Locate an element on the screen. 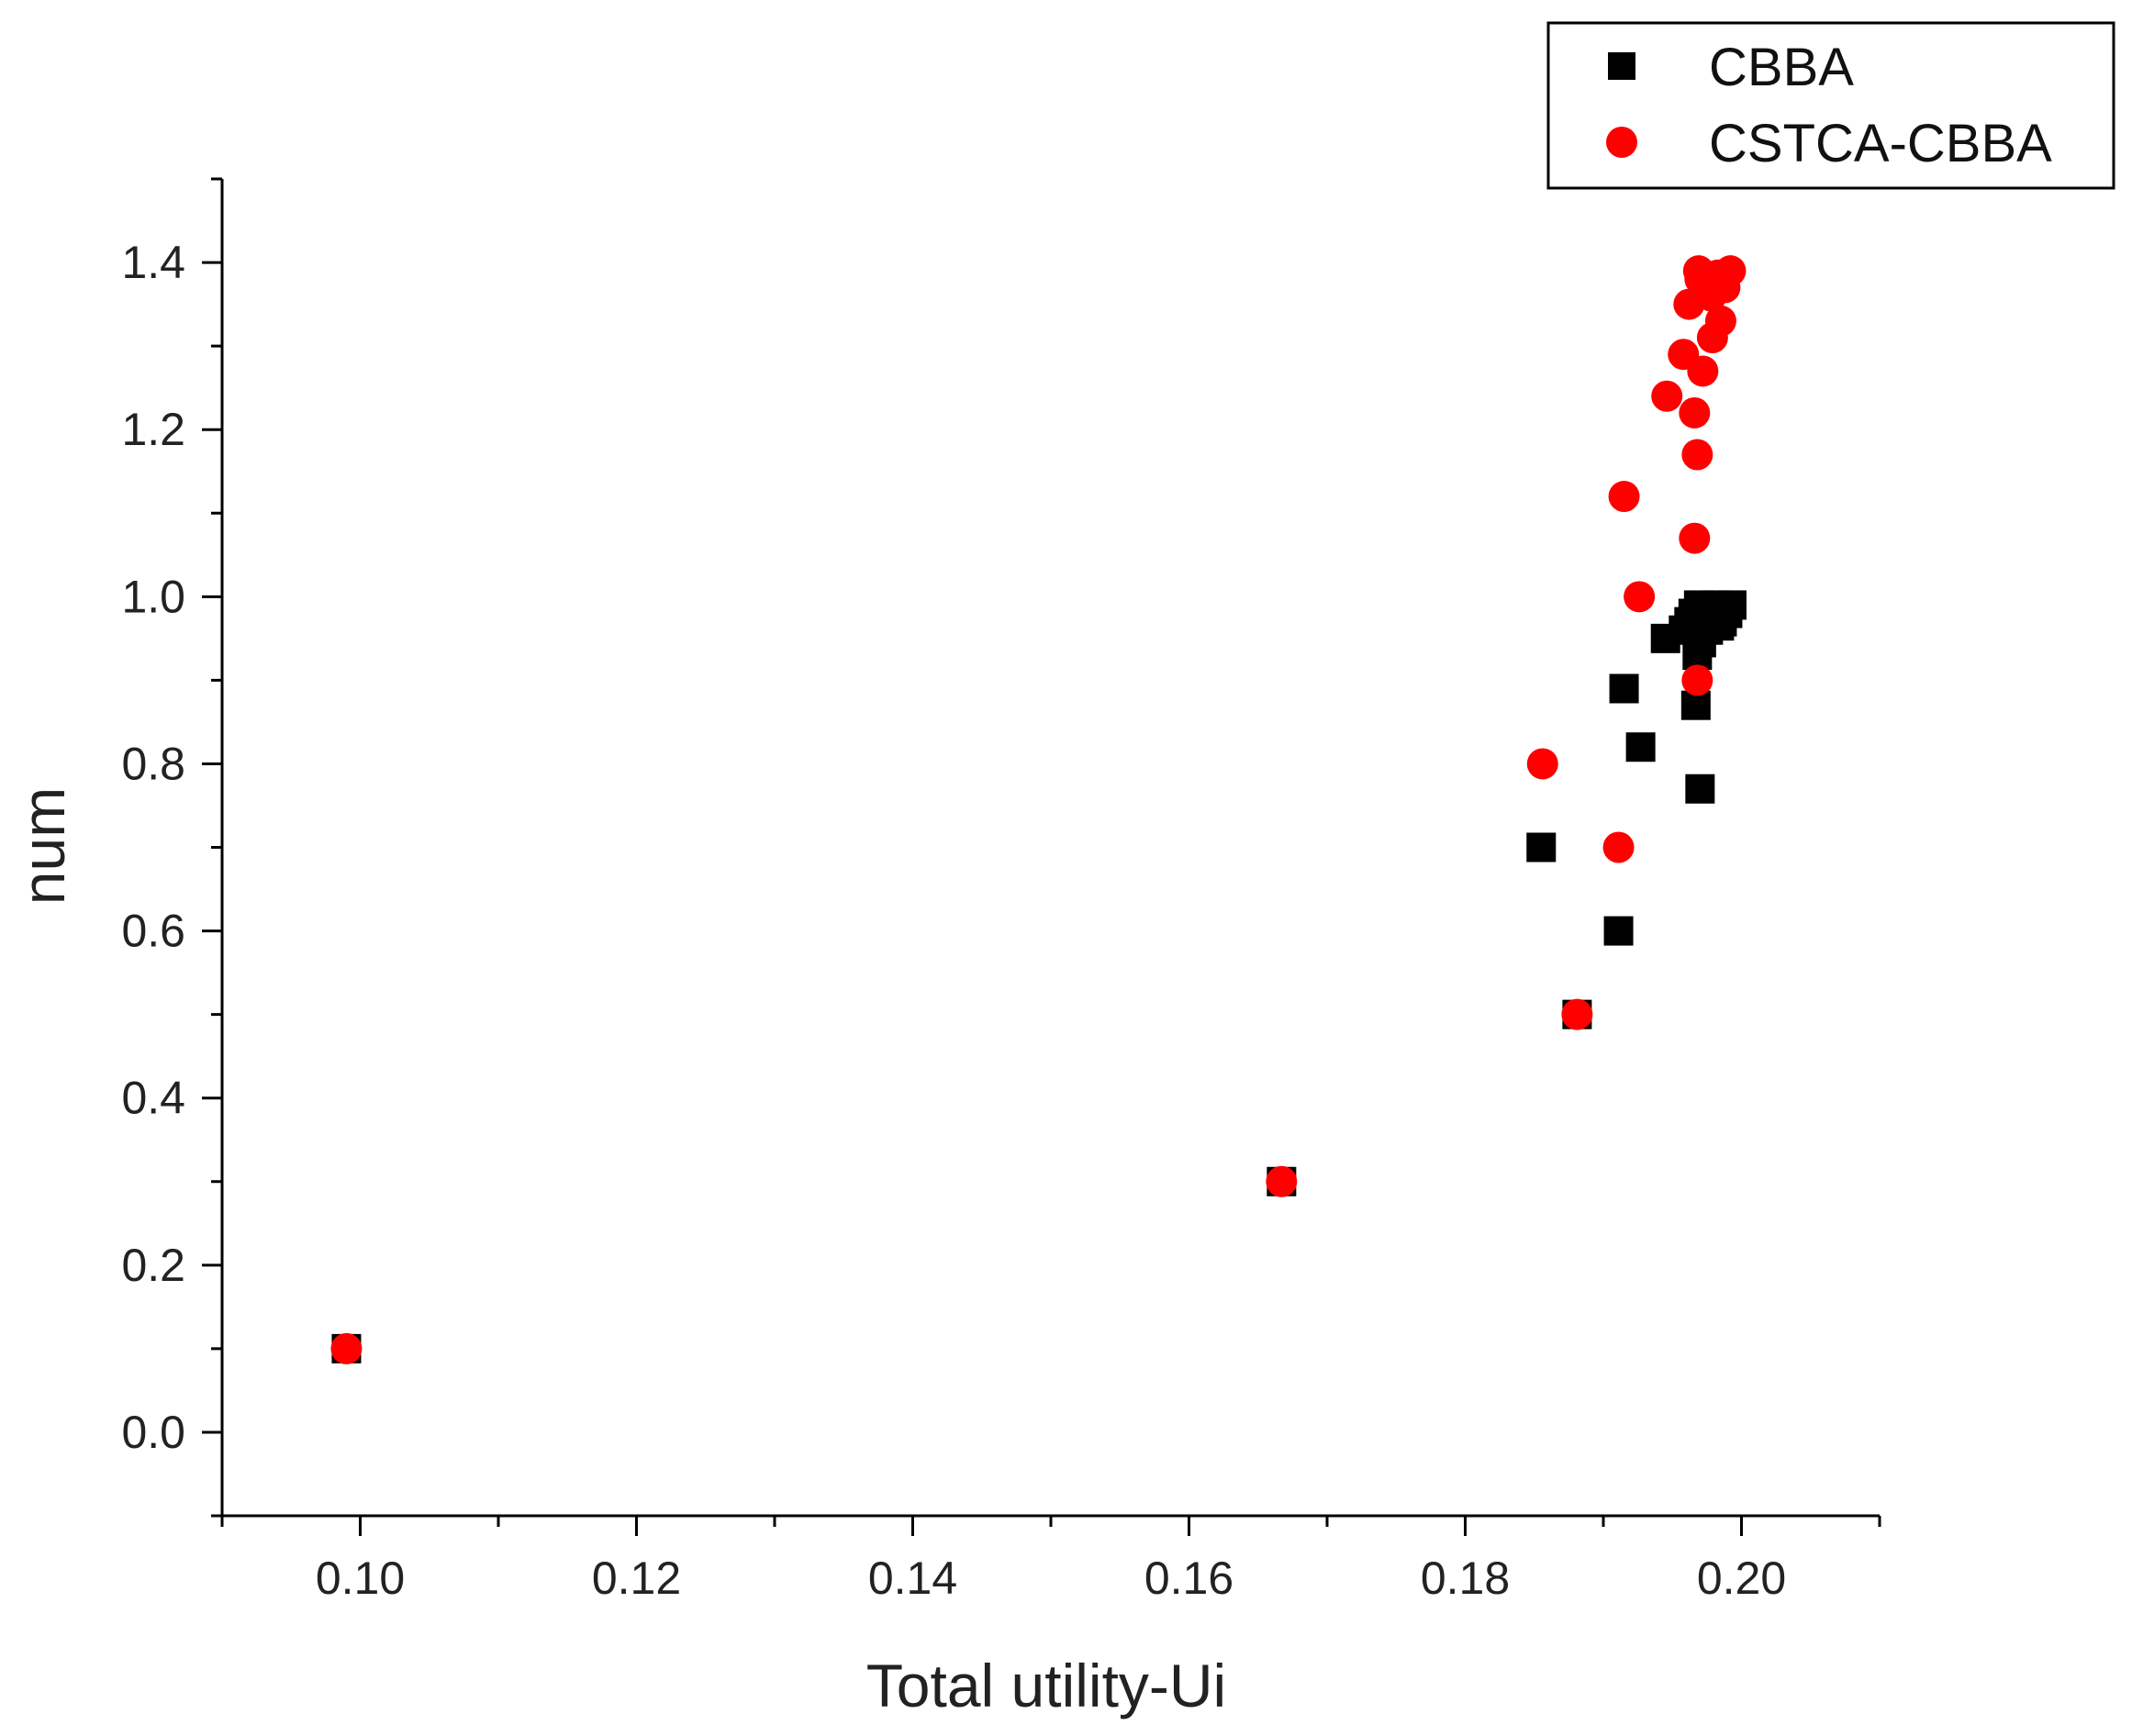 The height and width of the screenshot is (1736, 2143). y-tick-label: 0.4 is located at coordinates (153, 1099).